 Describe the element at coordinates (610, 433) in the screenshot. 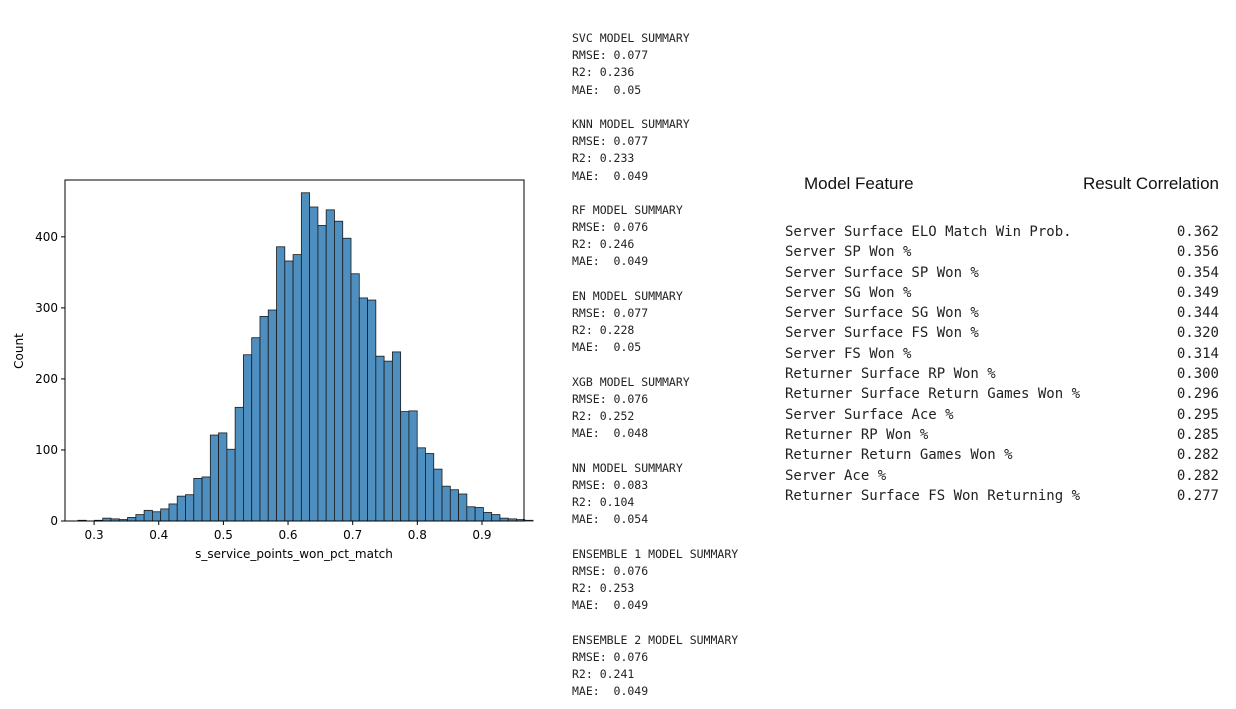

I see `mae-value: MAE: 0.048` at that location.